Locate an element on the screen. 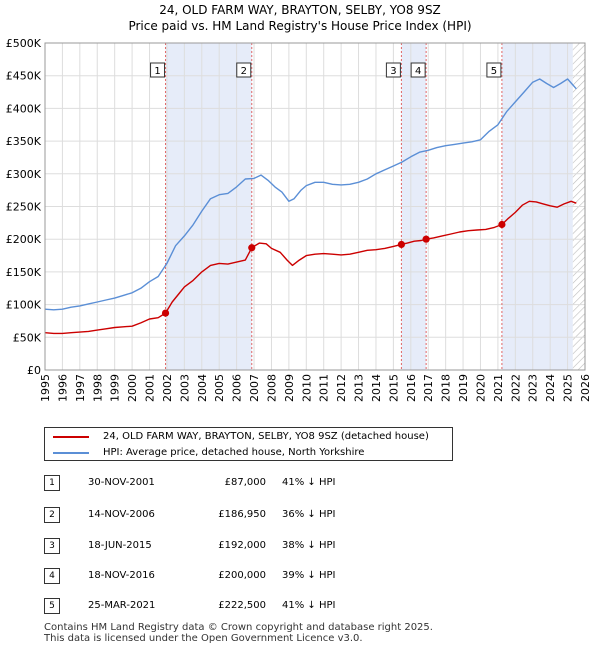 The width and height of the screenshot is (600, 650). transaction-date: 30-NOV-2001 is located at coordinates (121, 482).